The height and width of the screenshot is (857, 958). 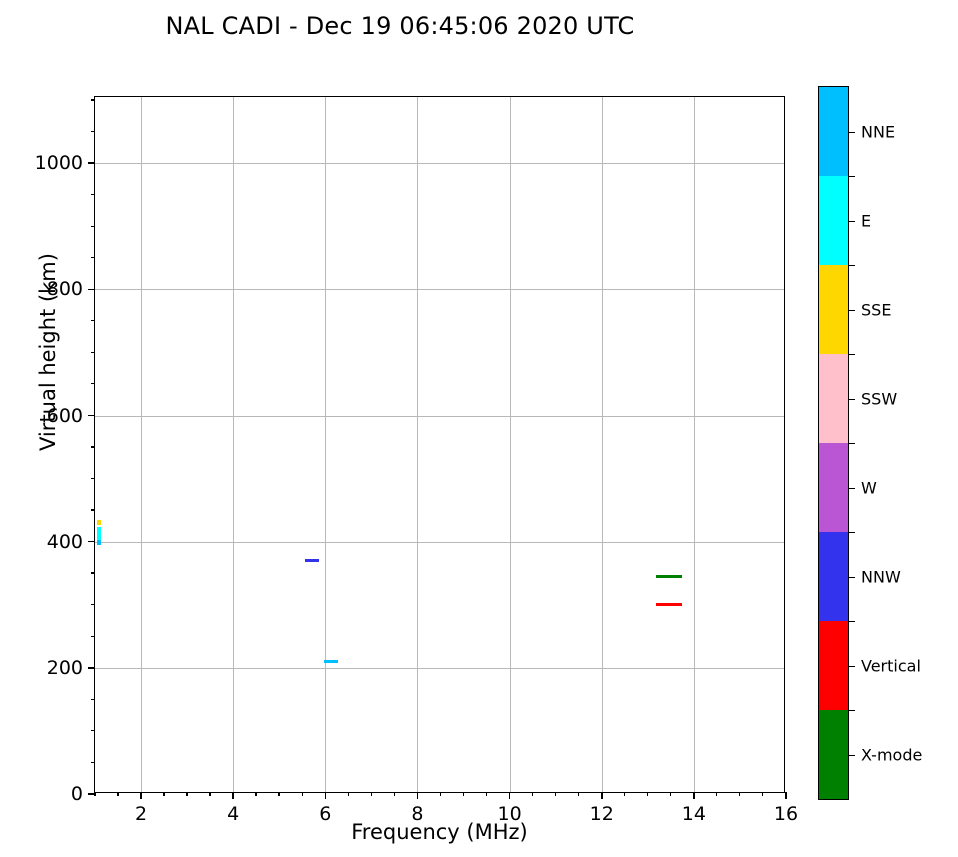 What do you see at coordinates (64, 667) in the screenshot?
I see `y-tick-label: 200` at bounding box center [64, 667].